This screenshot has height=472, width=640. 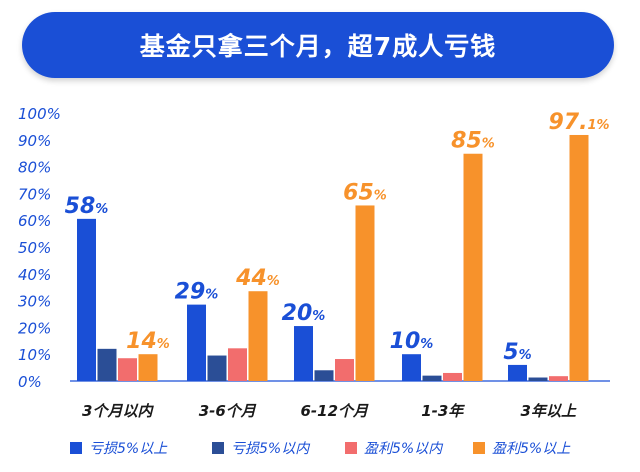 I want to click on data-label: 20%, so click(x=304, y=313).